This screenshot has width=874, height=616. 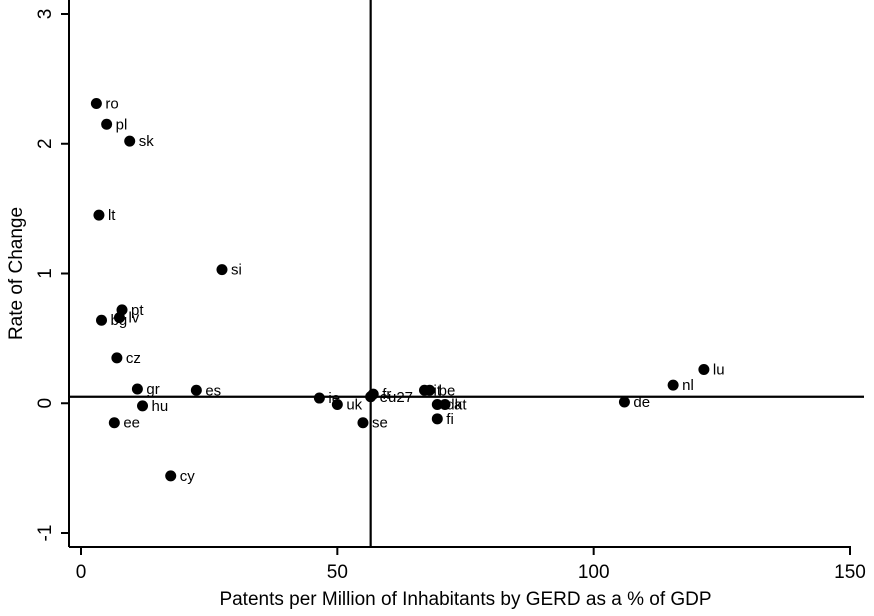 I want to click on data-point-se, so click(x=363, y=423).